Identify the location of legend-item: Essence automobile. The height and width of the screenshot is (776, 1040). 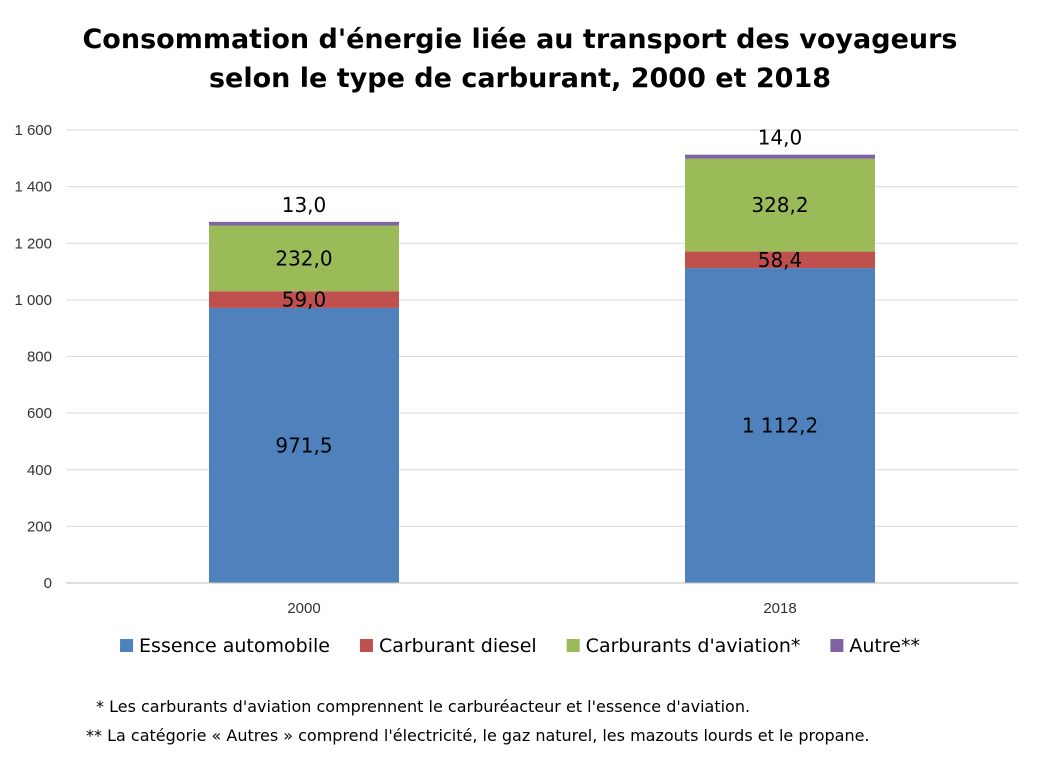
(225, 646).